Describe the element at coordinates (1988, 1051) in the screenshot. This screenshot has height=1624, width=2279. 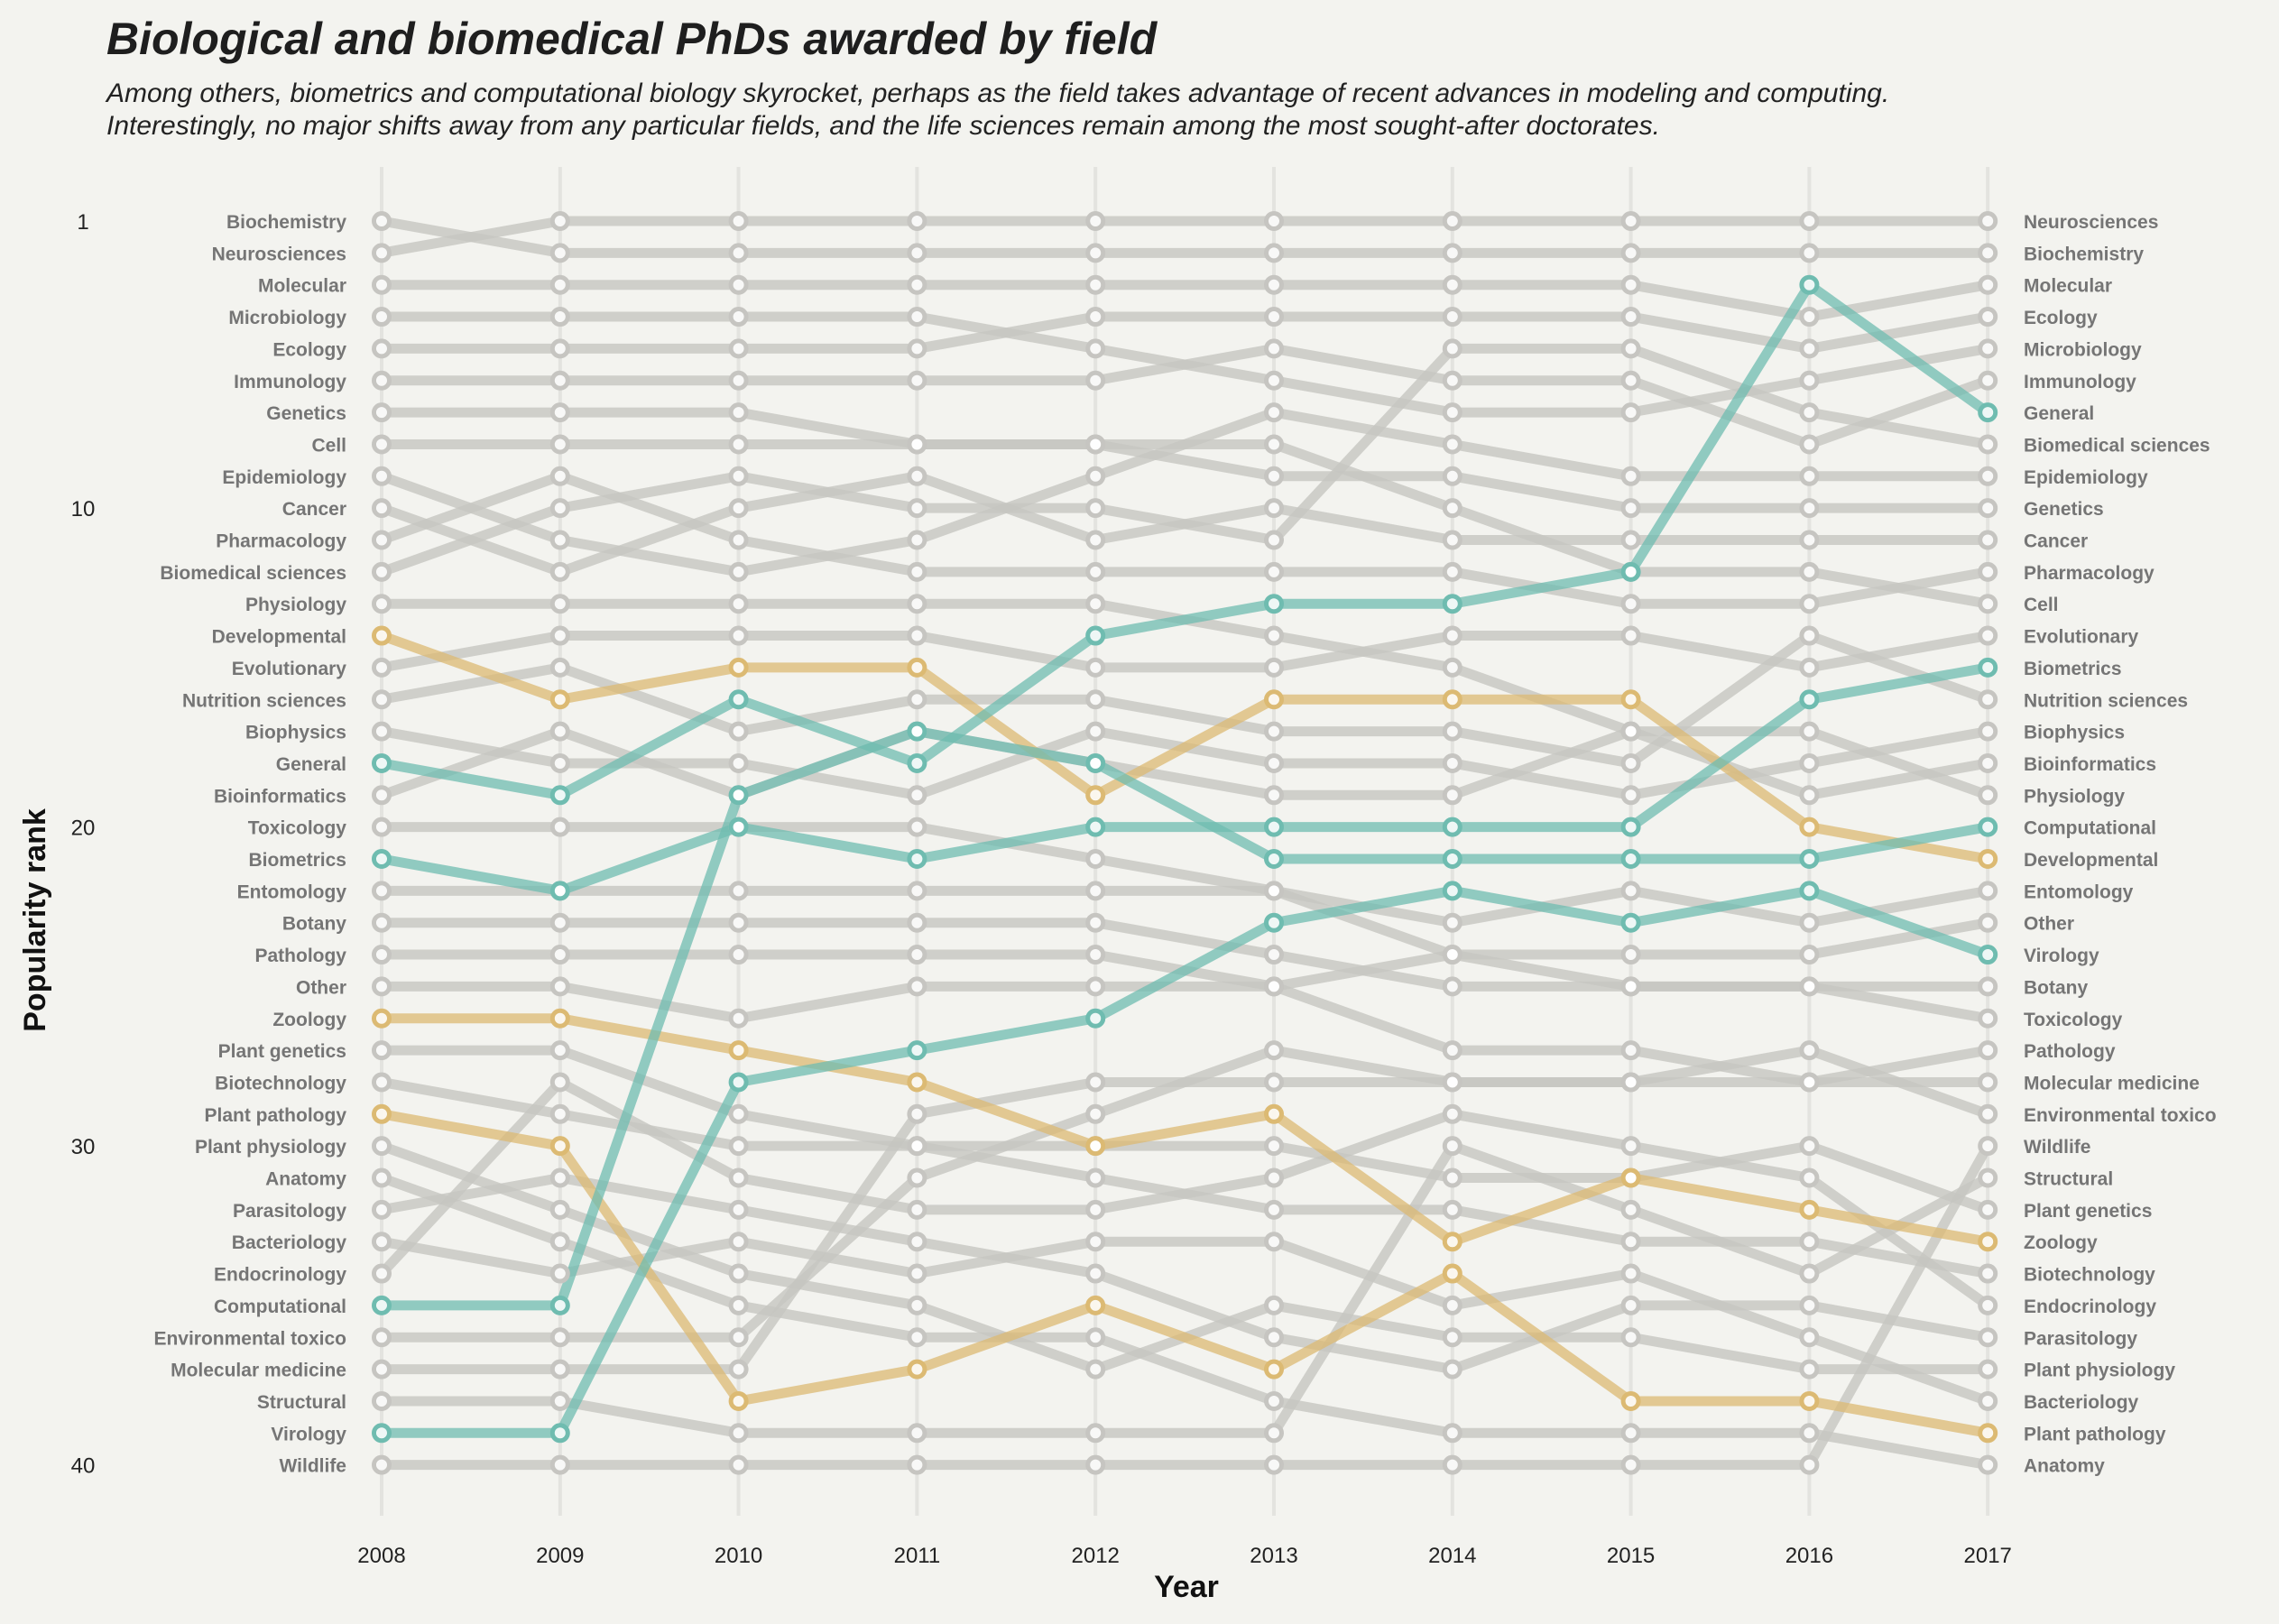
I see `point-pathology-2017` at that location.